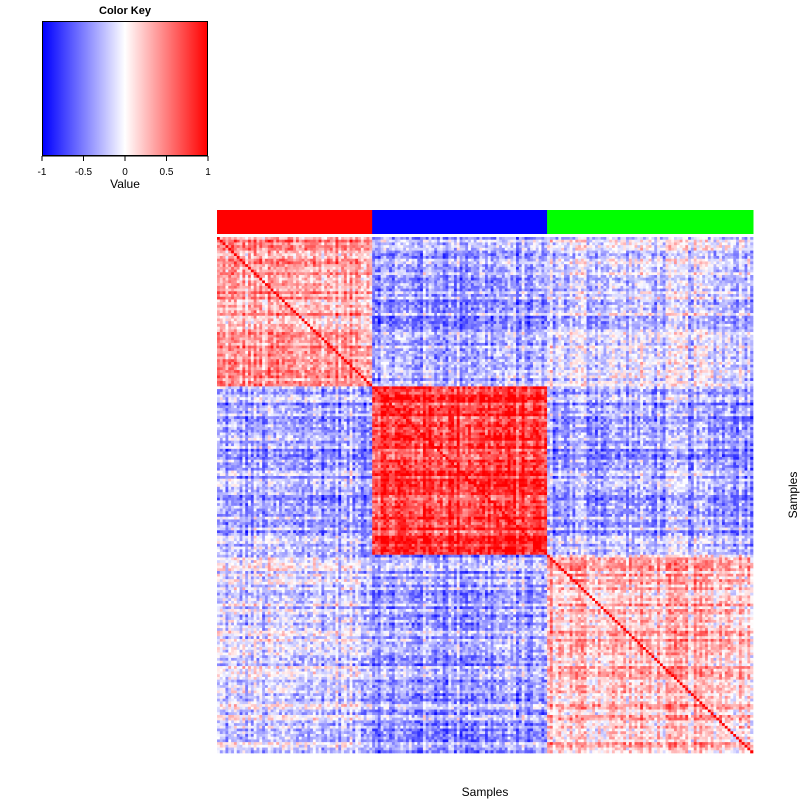 Image resolution: width=800 pixels, height=800 pixels. Describe the element at coordinates (295, 222) in the screenshot. I see `column-side-color-group-red` at that location.